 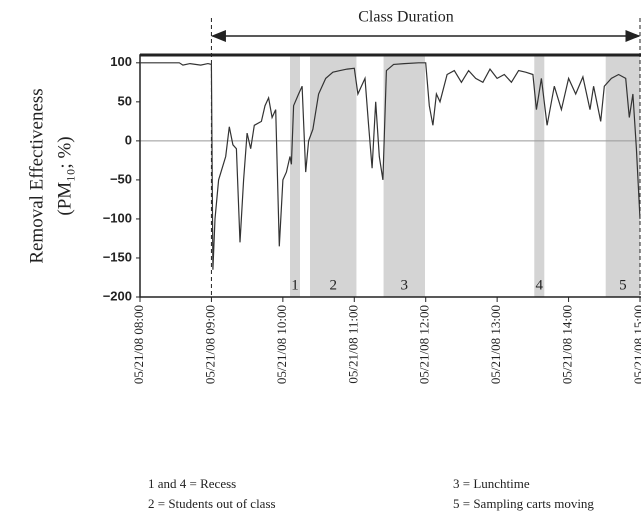 What do you see at coordinates (128, 139) in the screenshot?
I see `y-tick-label: 0` at bounding box center [128, 139].